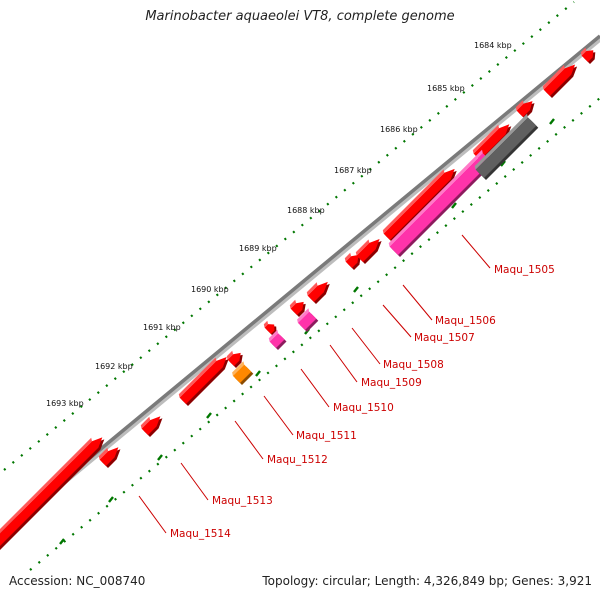 This screenshot has height=600, width=600. I want to click on tick-label: 1692 kbp, so click(114, 366).